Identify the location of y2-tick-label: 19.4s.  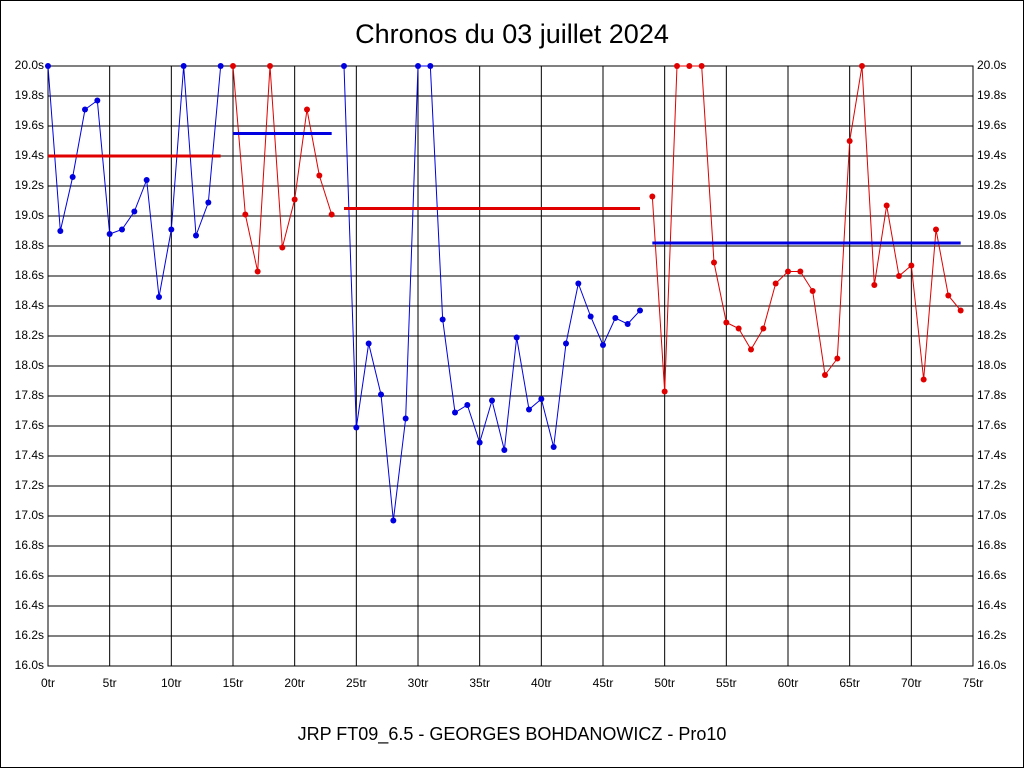
(991, 155).